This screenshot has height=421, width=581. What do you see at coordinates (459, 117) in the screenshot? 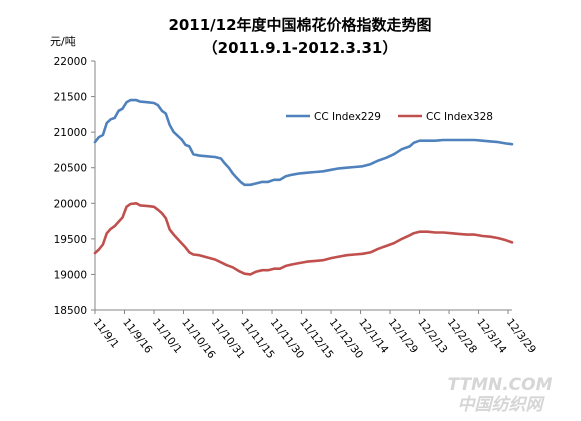
I see `legend-label: CC Index328` at bounding box center [459, 117].